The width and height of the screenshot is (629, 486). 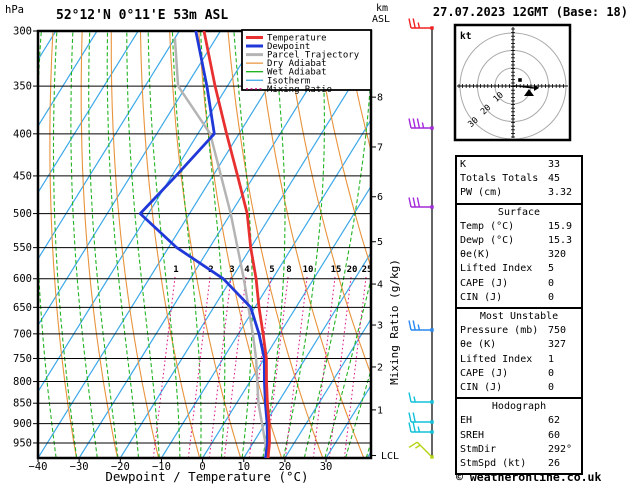 I want to click on hodograph-origin-dot, so click(x=520, y=80).